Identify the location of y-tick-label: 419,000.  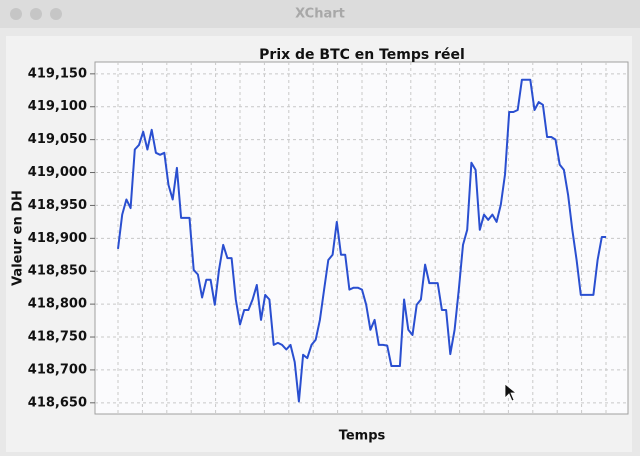
(57, 172).